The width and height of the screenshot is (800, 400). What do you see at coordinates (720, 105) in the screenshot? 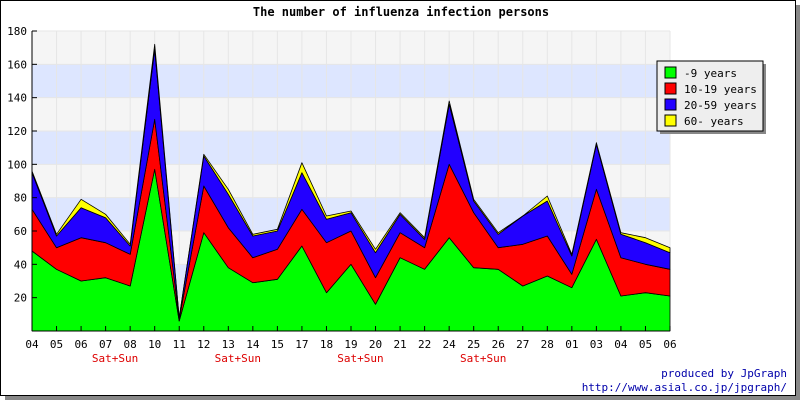
I see `legend-label: 20-59 years` at bounding box center [720, 105].